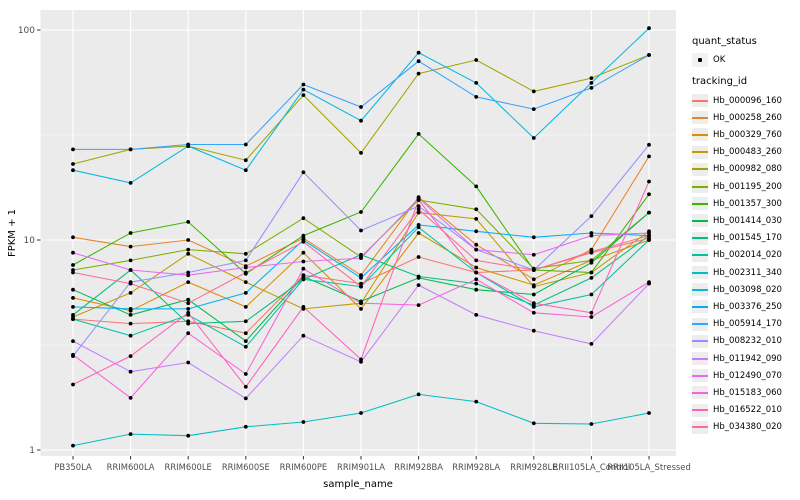 This screenshot has height=500, width=800. Describe the element at coordinates (747, 358) in the screenshot. I see `legend-item-label: Hb_011942_090` at that location.